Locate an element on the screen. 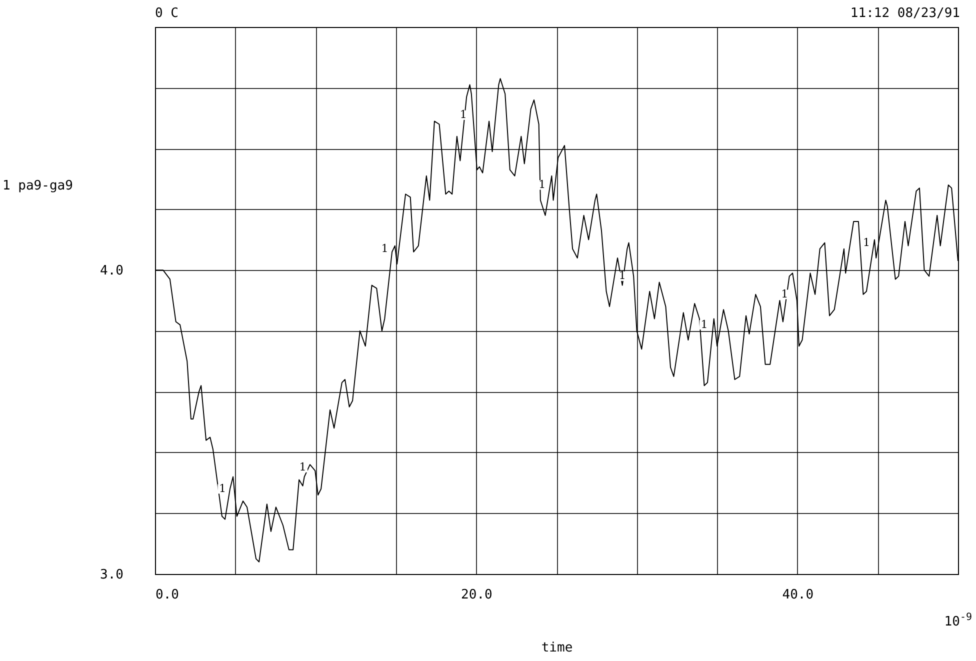 The image size is (976, 661). text: 10$^{-9}$ is located at coordinates (958, 621).